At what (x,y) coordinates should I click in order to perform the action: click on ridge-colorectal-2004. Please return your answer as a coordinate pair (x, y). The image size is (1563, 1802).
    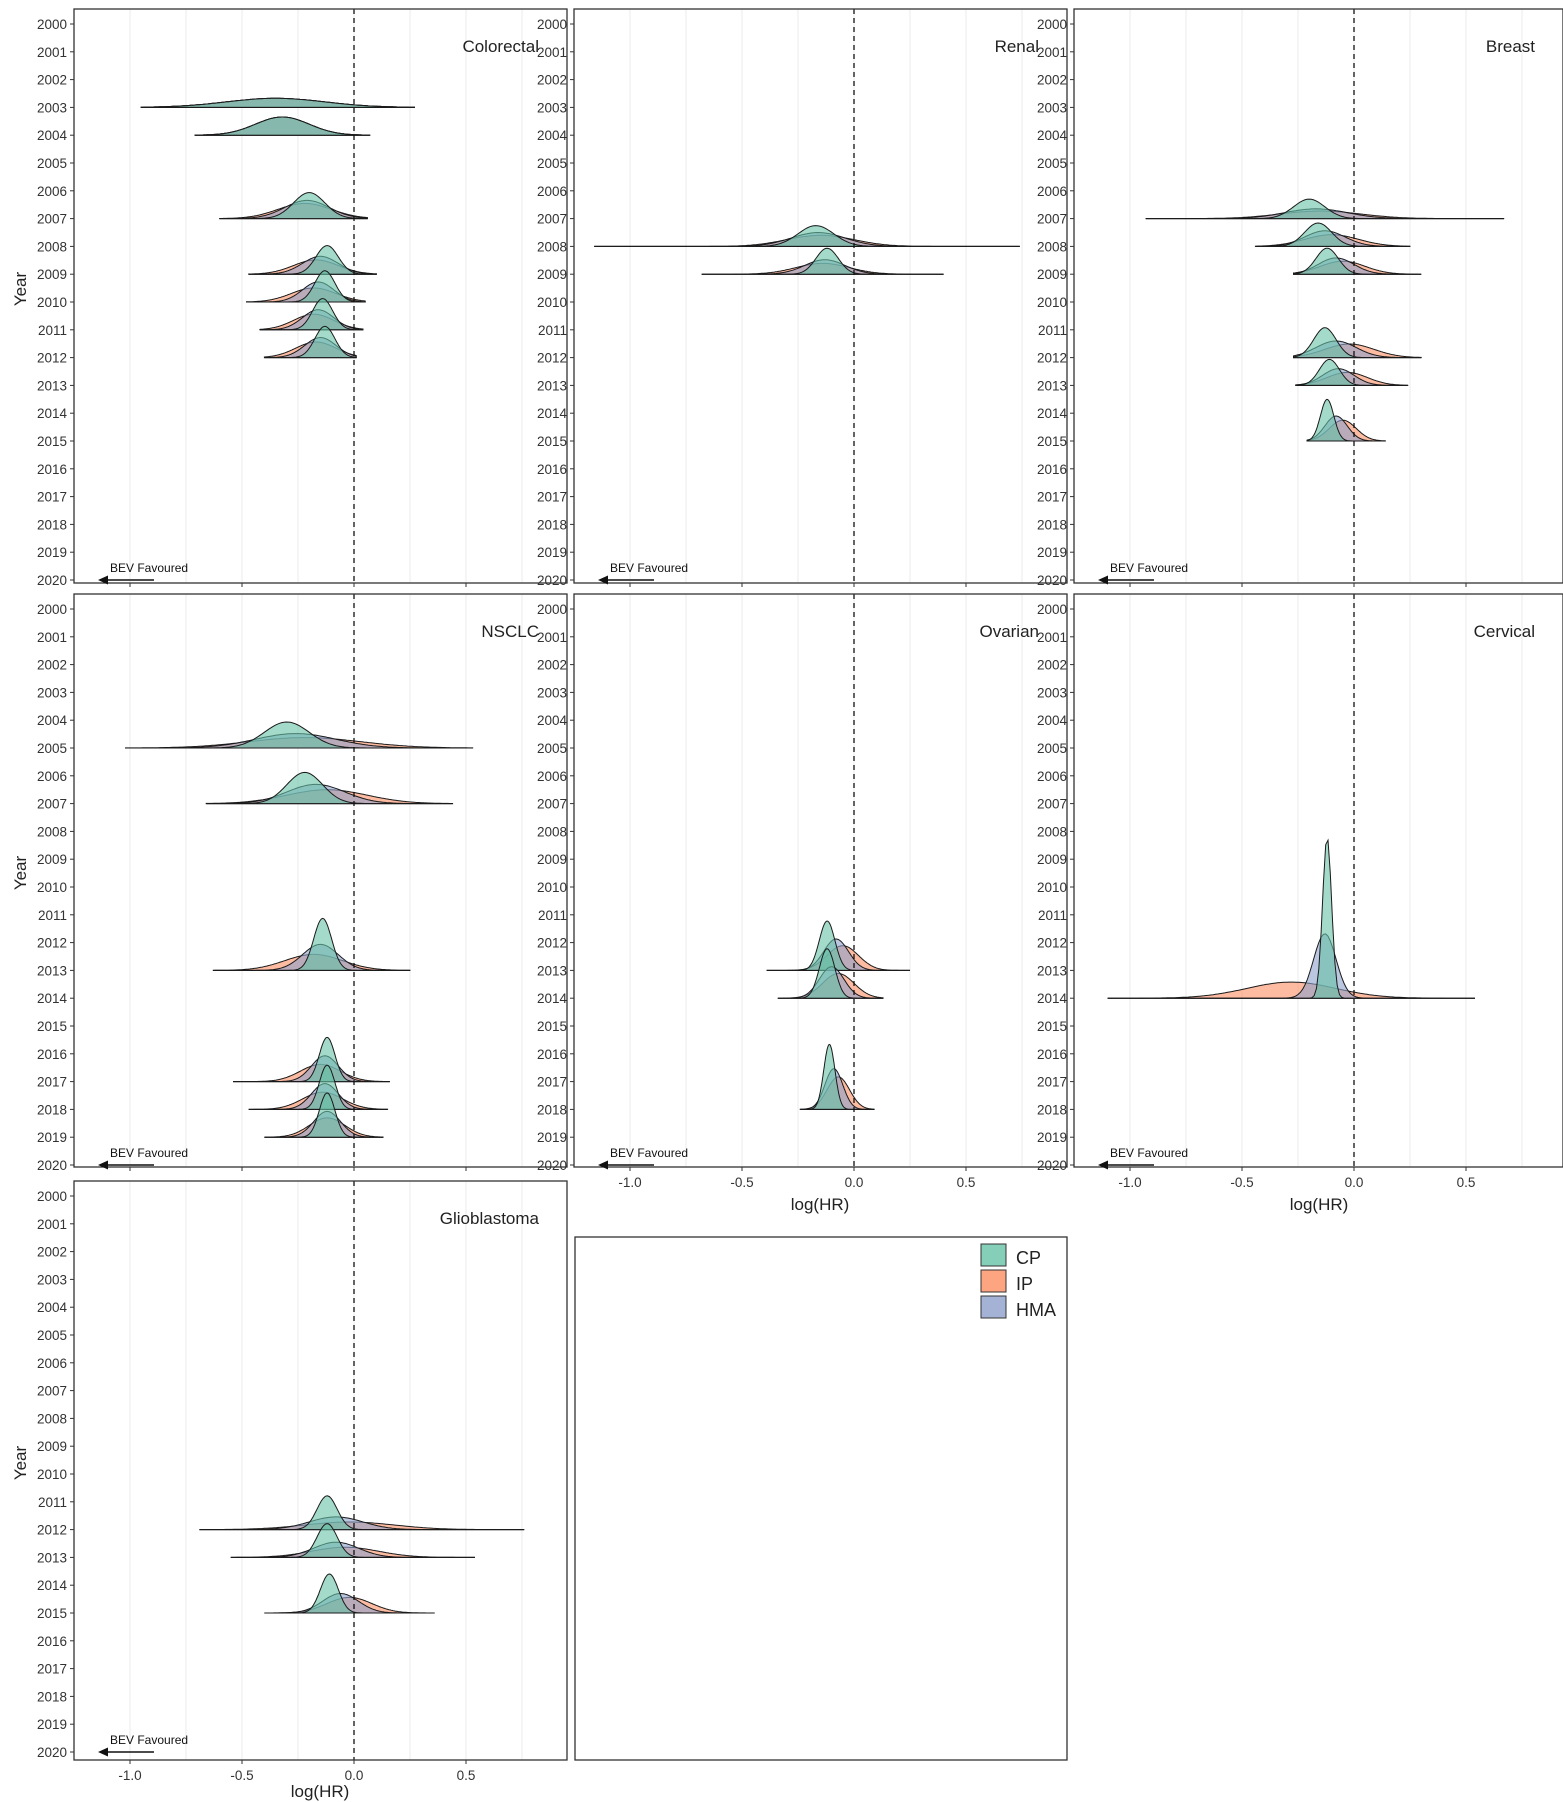
    Looking at the image, I should click on (282, 126).